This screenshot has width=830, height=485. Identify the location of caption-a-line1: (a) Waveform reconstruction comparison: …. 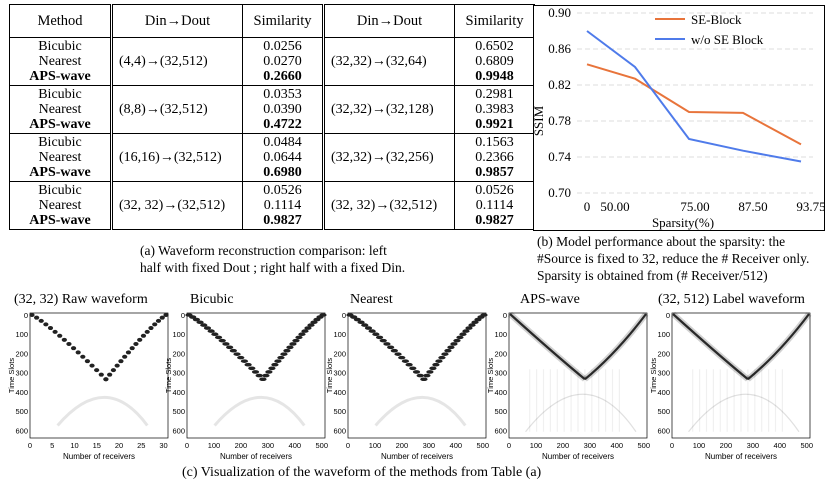
(263, 250).